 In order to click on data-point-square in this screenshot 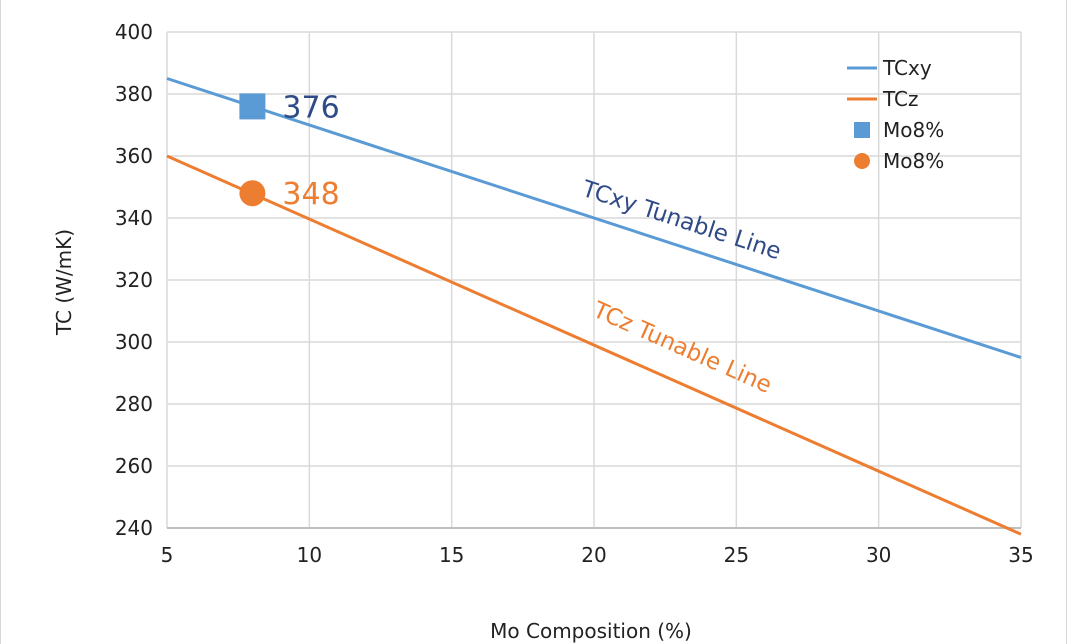, I will do `click(252, 106)`.